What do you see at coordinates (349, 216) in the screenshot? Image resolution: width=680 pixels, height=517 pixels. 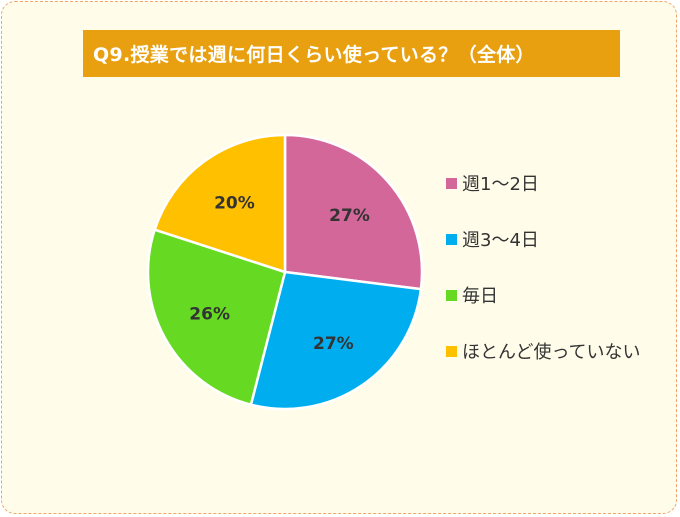 I see `pie-slice-label-1: 27%` at bounding box center [349, 216].